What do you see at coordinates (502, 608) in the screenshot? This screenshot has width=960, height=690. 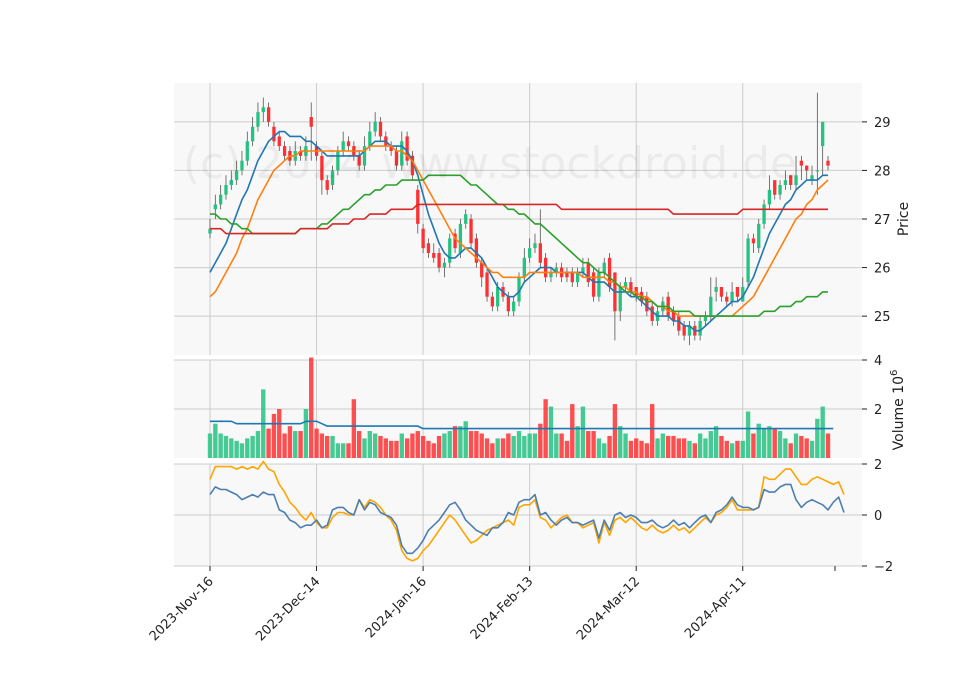 I see `x-tick-label: 2024-Feb-13` at bounding box center [502, 608].